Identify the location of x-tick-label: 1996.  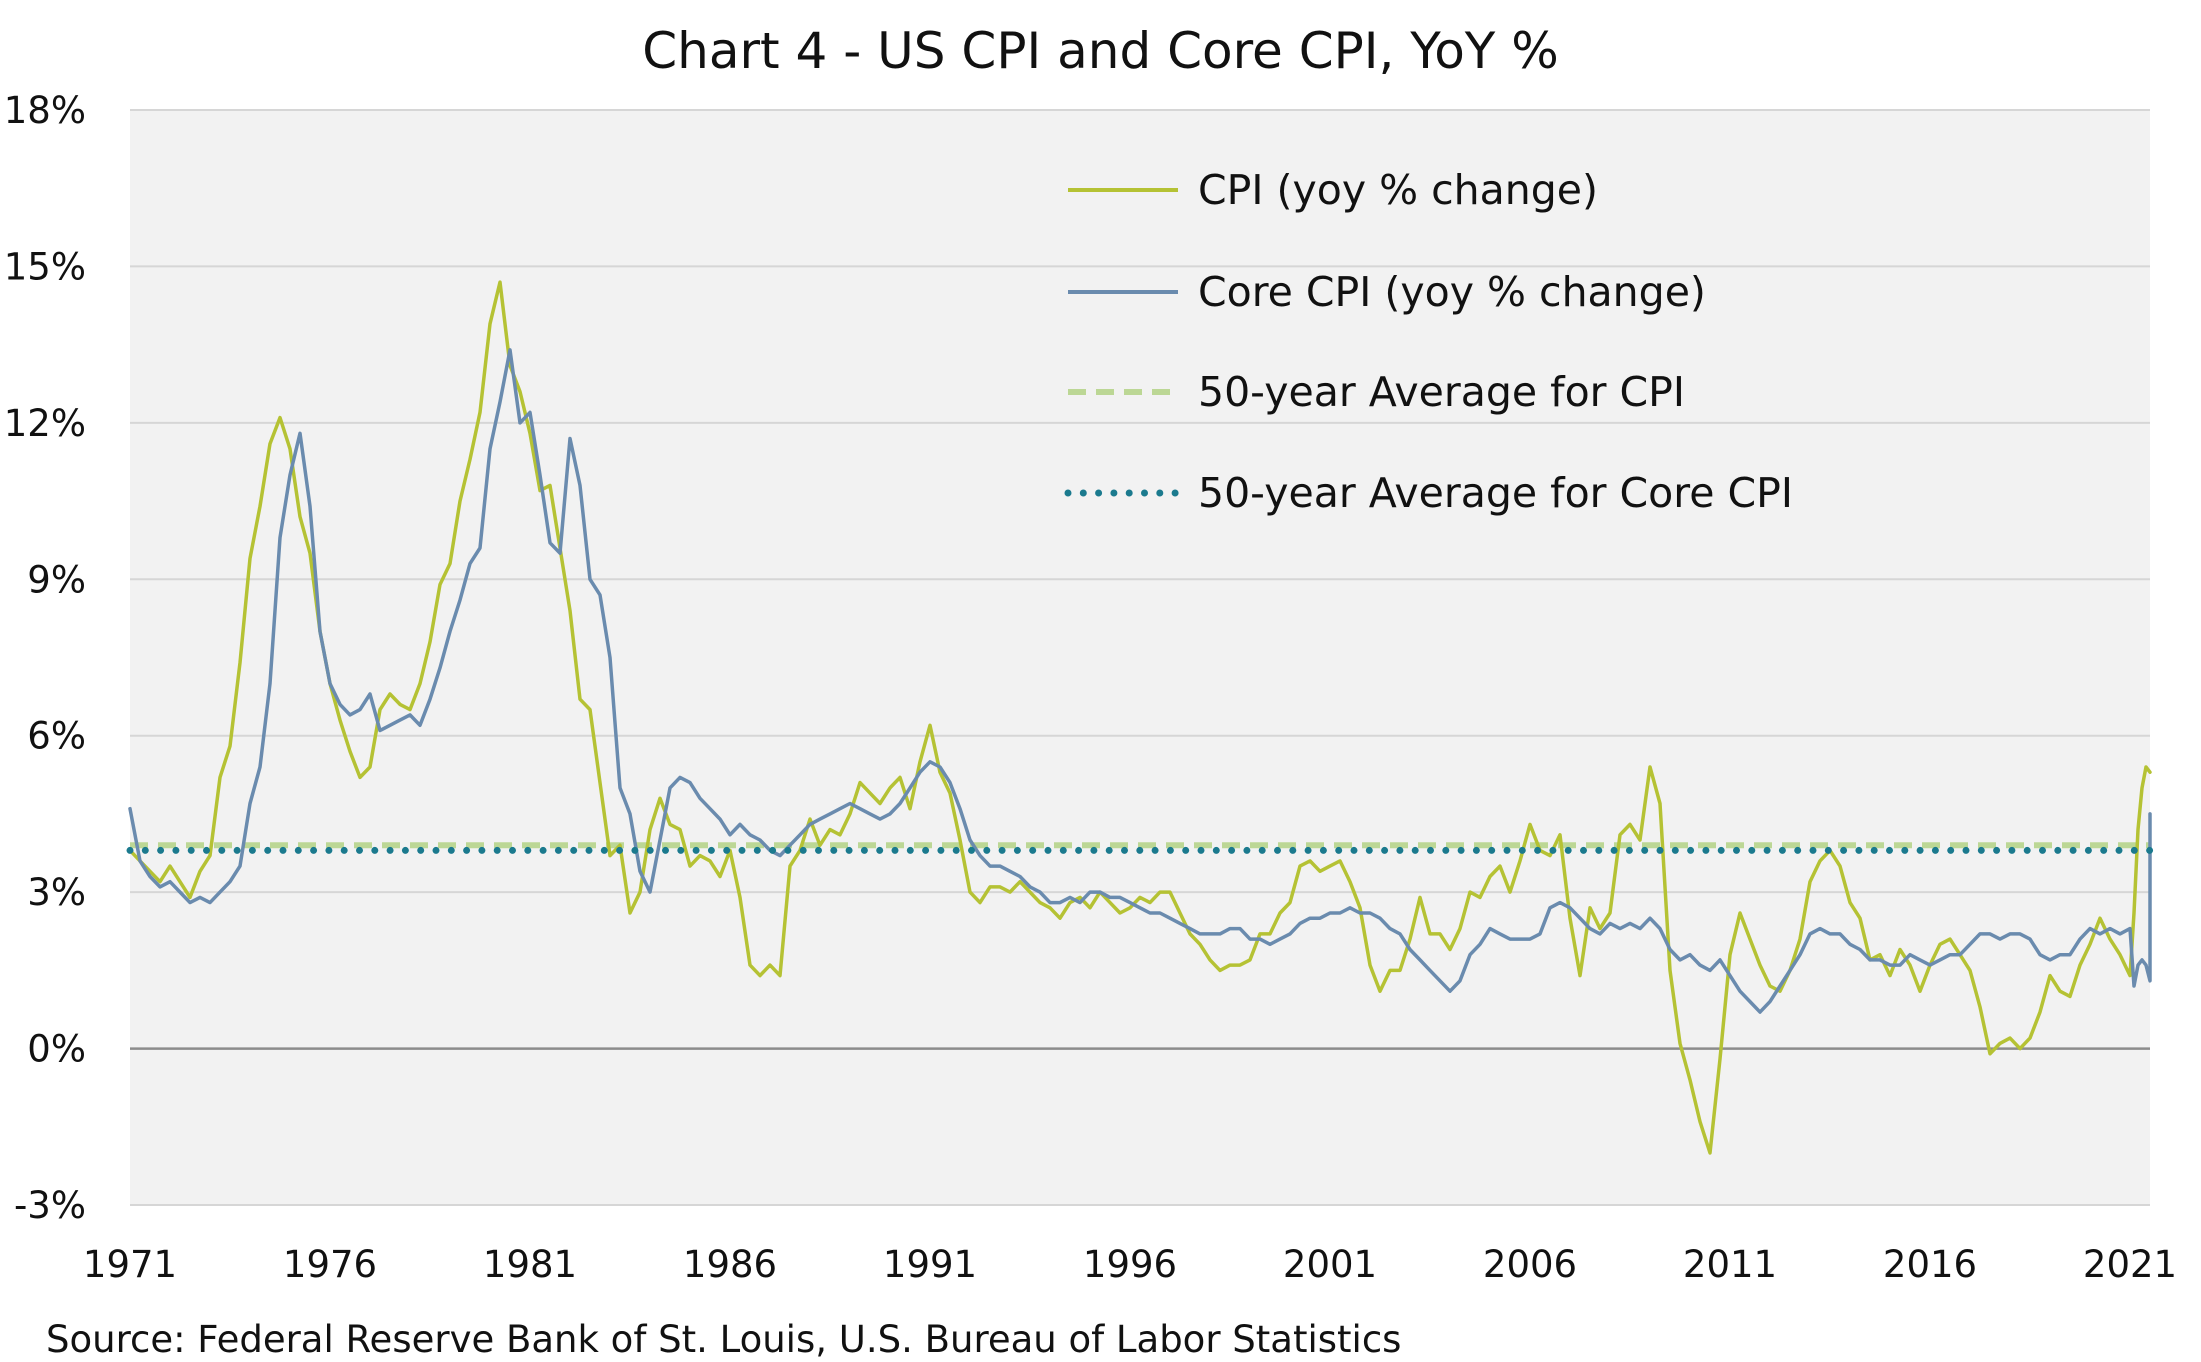
(1130, 1264).